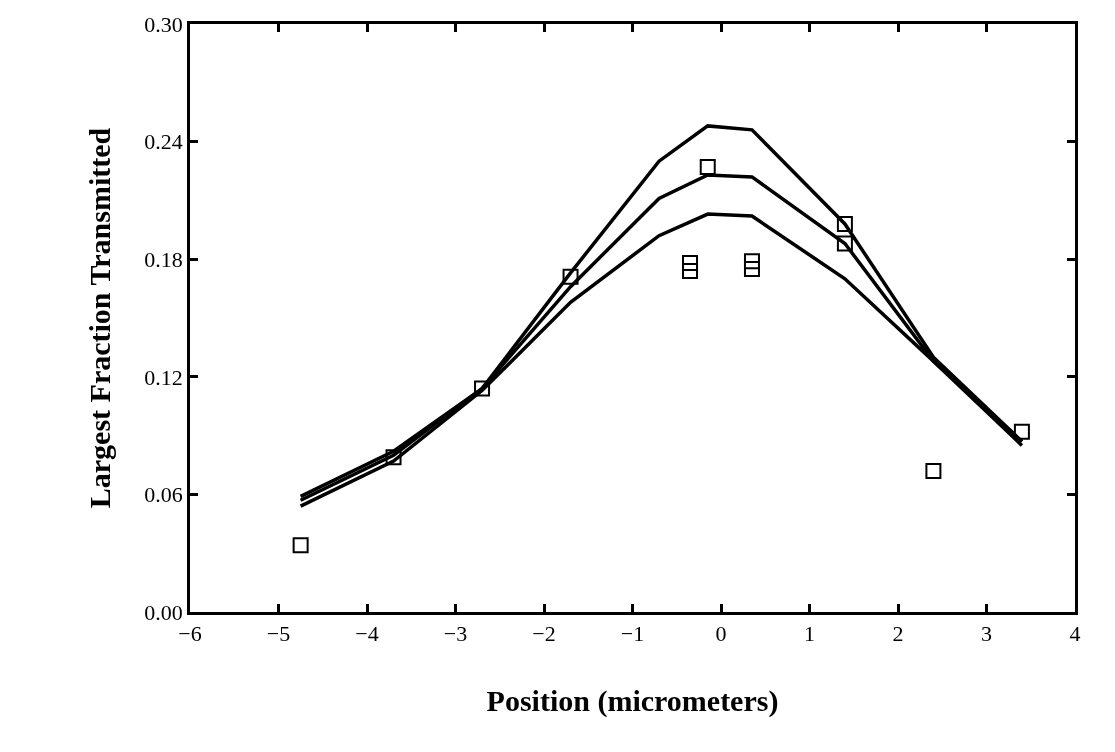 This screenshot has height=752, width=1115. I want to click on x-tick-label: −1, so click(632, 634).